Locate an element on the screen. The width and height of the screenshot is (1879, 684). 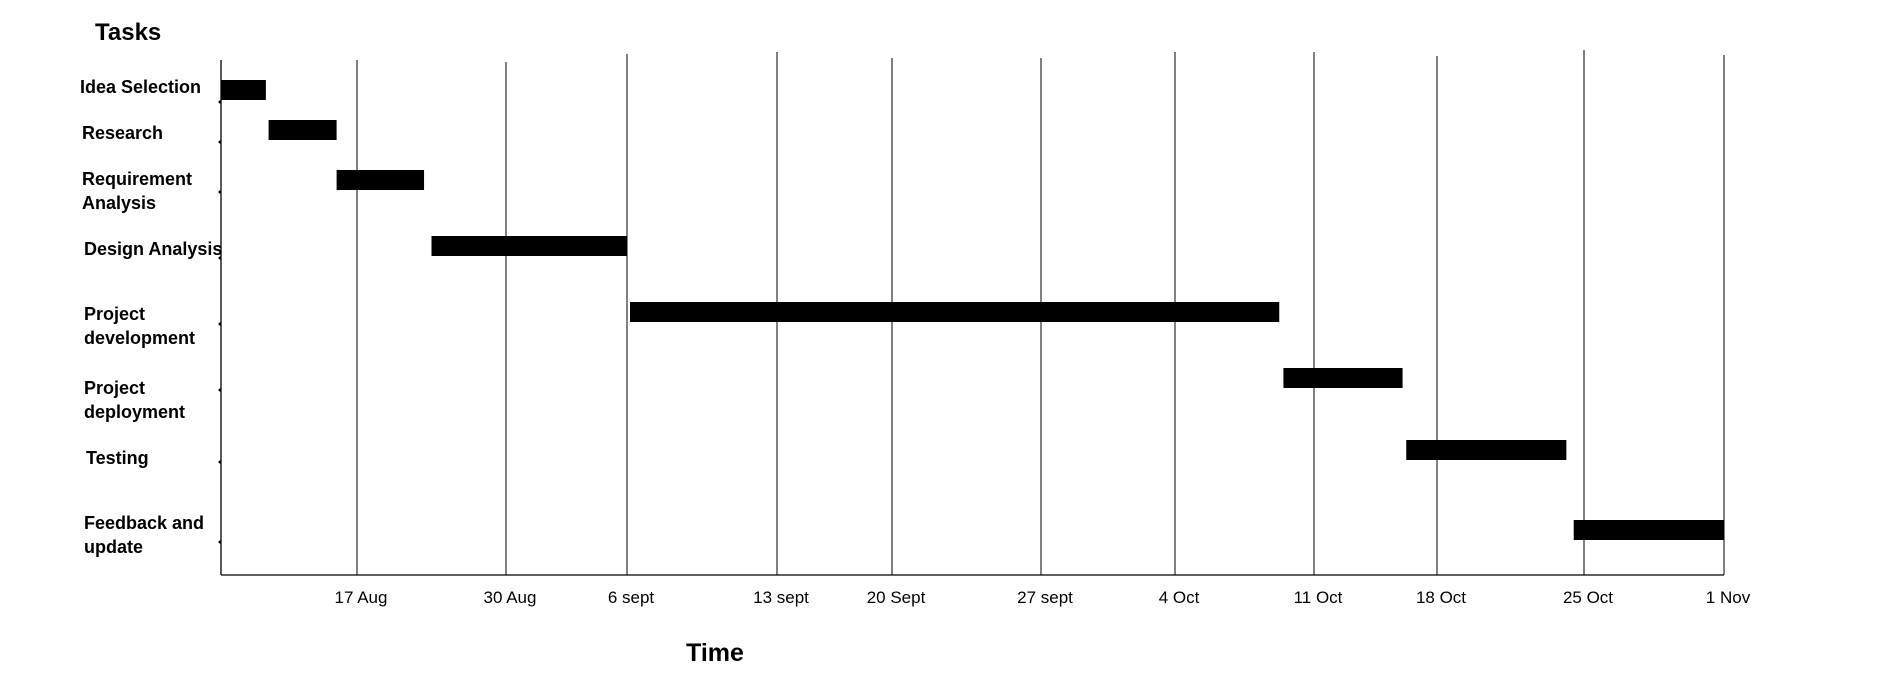
task-label: Project development is located at coordinates (139, 326).